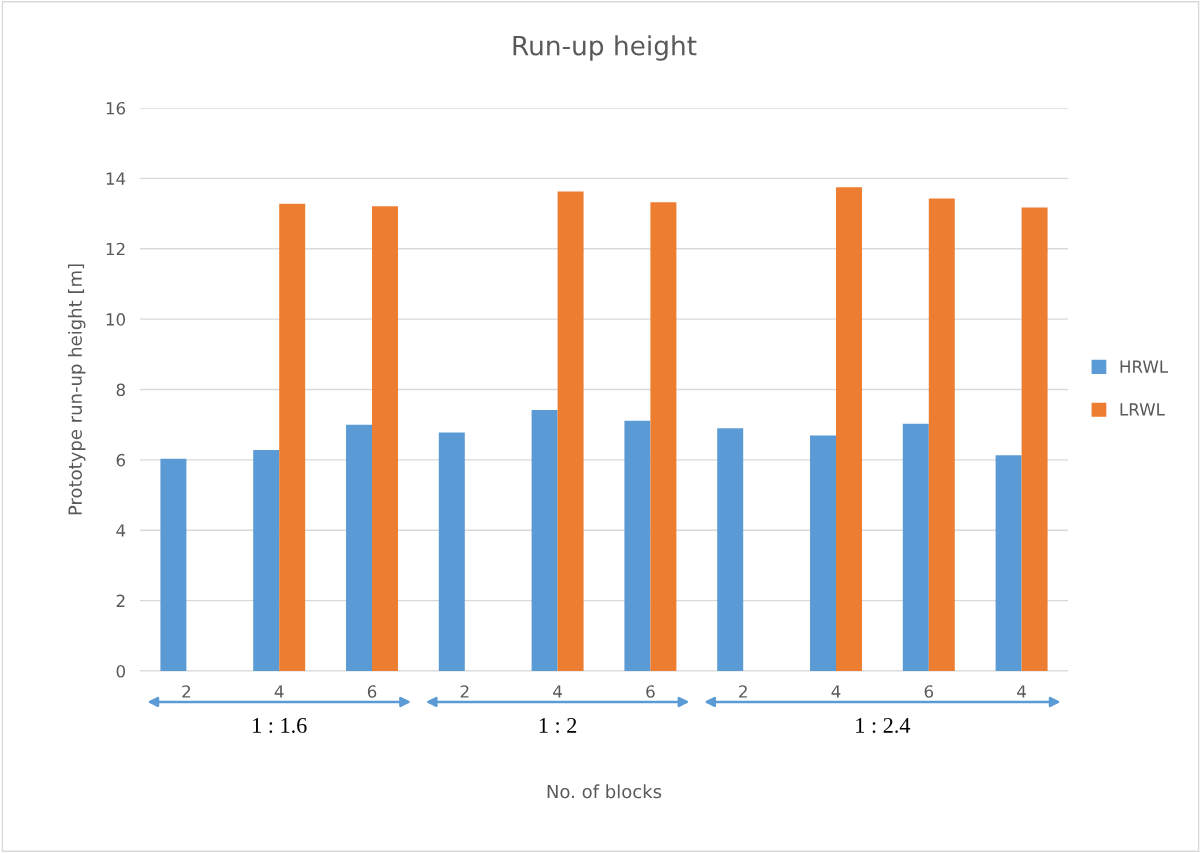 Image resolution: width=1201 pixels, height=853 pixels. What do you see at coordinates (116, 108) in the screenshot?
I see `y-tick-label: 16` at bounding box center [116, 108].